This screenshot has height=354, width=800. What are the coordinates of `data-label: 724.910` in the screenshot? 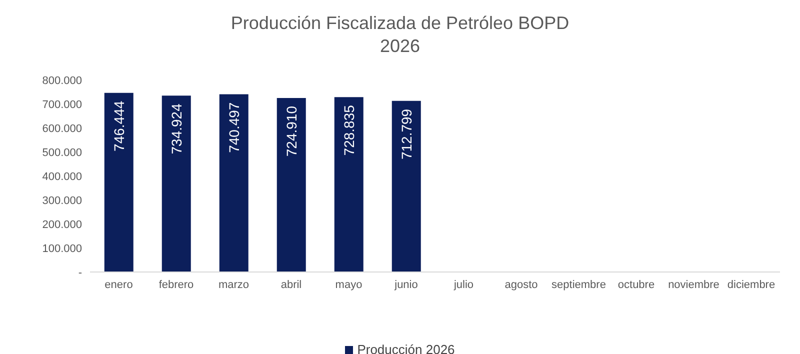 It's located at (291, 131).